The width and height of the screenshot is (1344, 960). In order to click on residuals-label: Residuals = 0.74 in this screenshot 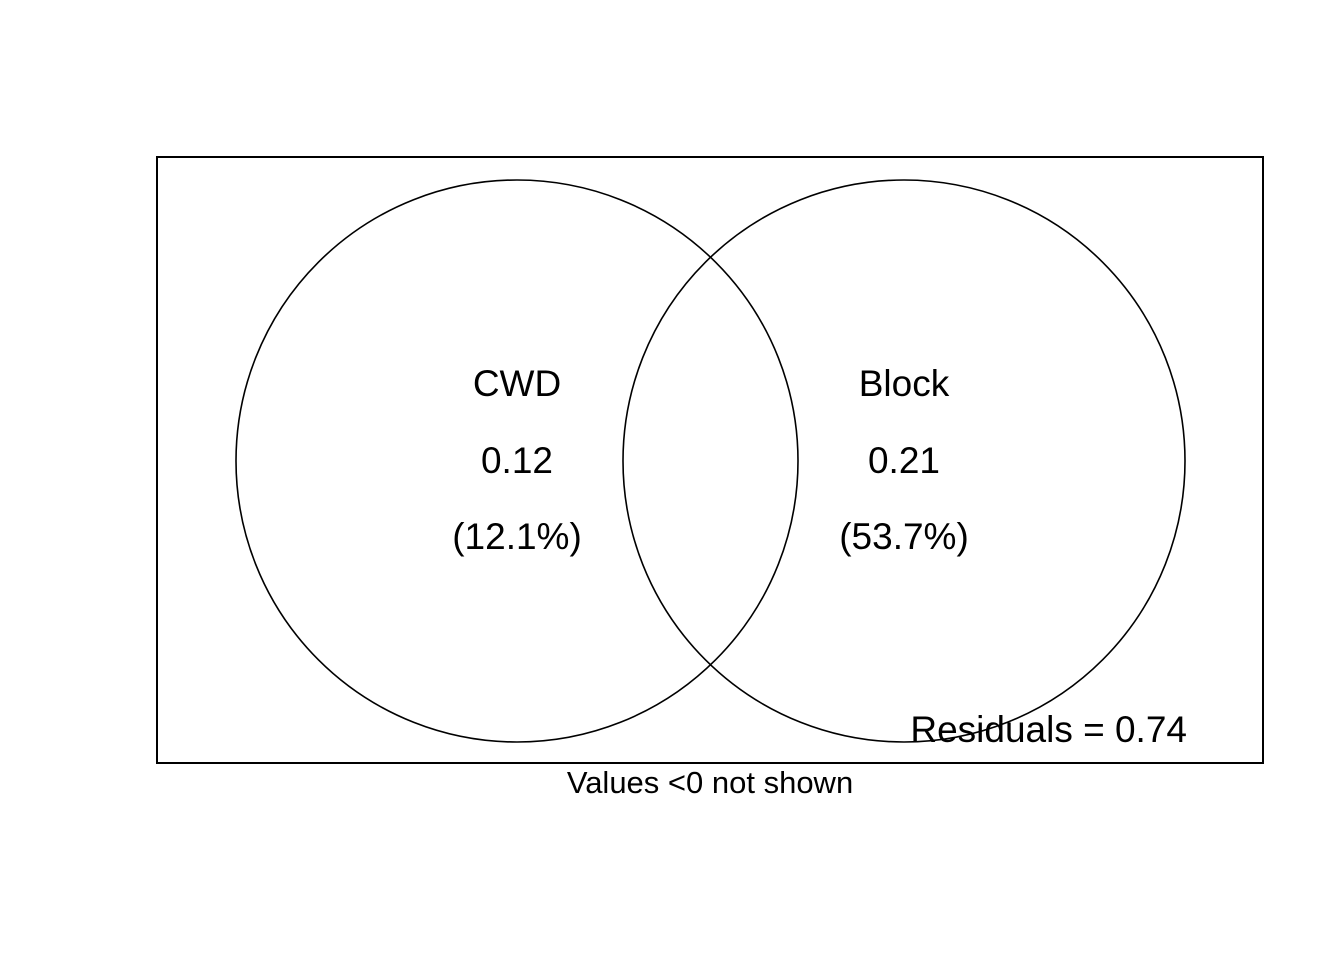, I will do `click(1048, 729)`.